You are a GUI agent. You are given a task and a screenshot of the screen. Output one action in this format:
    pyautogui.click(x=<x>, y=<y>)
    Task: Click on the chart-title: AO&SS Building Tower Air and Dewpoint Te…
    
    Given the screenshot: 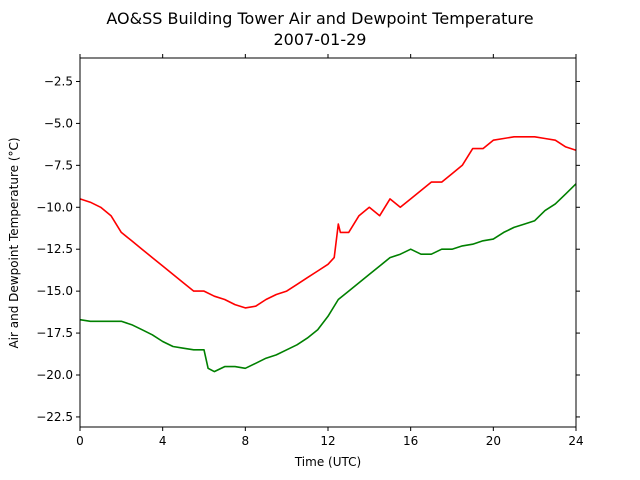 What is the action you would take?
    pyautogui.click(x=319, y=18)
    